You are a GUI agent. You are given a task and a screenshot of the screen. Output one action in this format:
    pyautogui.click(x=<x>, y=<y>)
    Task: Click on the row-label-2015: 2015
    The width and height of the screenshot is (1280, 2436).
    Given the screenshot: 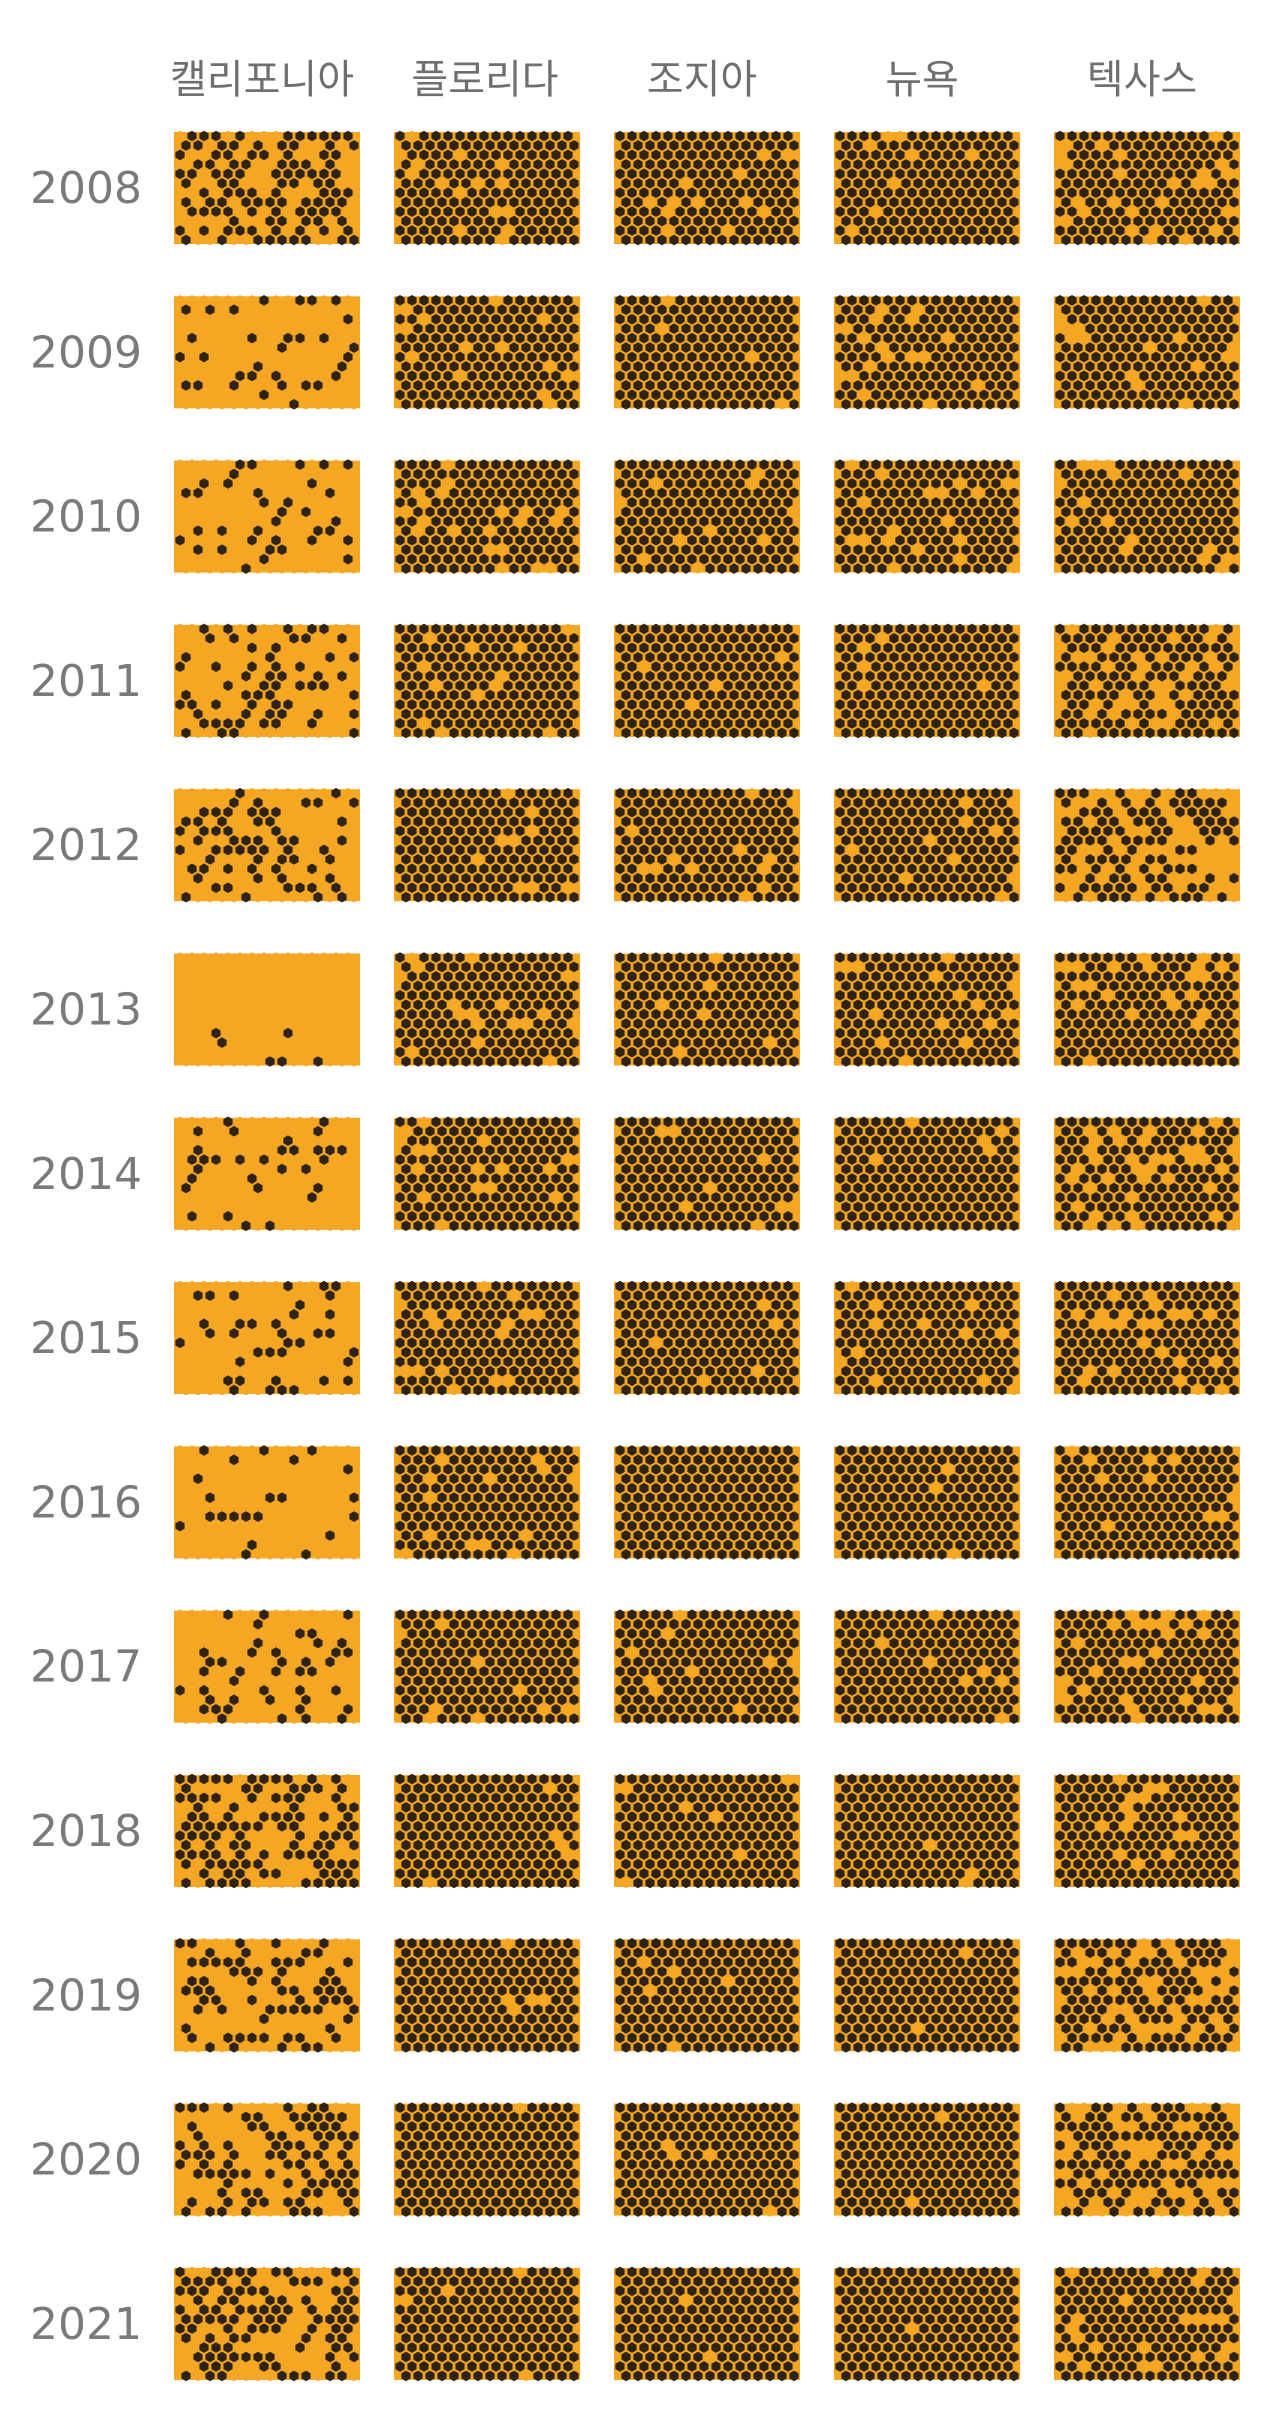 What is the action you would take?
    pyautogui.click(x=86, y=1338)
    